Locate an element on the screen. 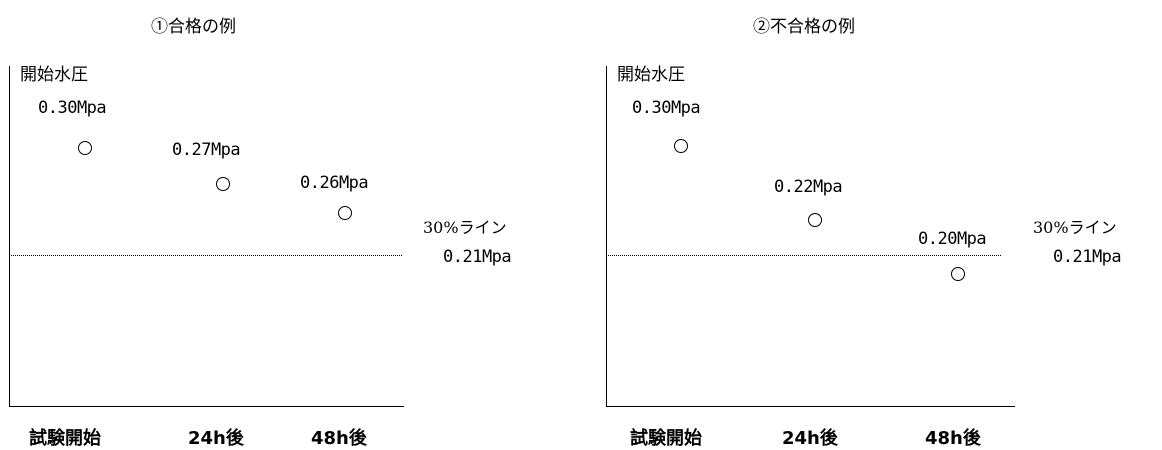 This screenshot has height=450, width=1162. point-label-24h: 0.27Mpa is located at coordinates (206, 150).